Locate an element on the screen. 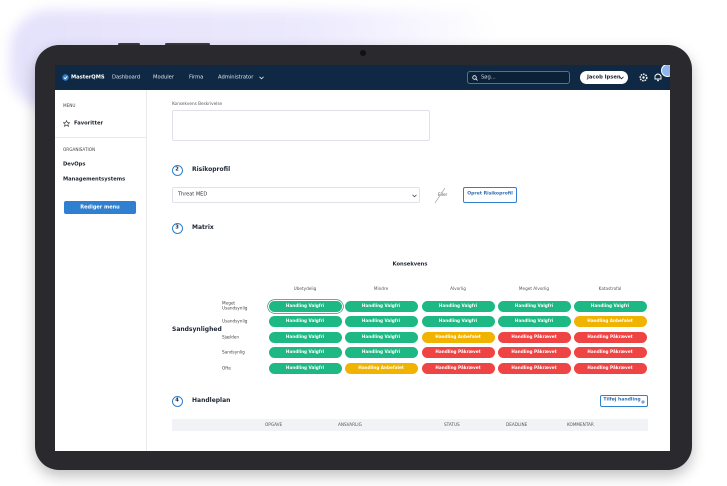 This screenshot has width=727, height=486. row-header: Ofte is located at coordinates (226, 368).